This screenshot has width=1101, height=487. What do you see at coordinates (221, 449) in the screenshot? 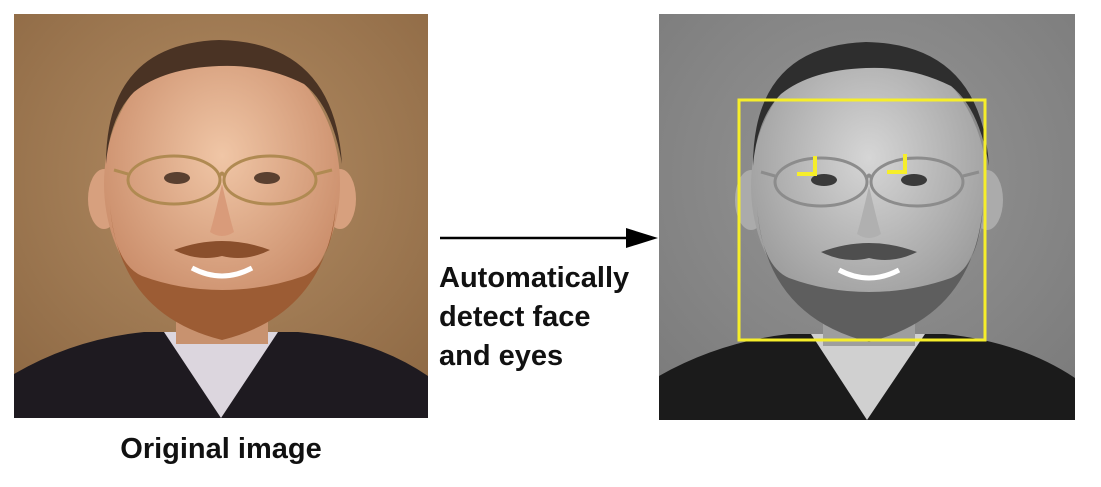
I see `original-image-caption: Original image` at bounding box center [221, 449].